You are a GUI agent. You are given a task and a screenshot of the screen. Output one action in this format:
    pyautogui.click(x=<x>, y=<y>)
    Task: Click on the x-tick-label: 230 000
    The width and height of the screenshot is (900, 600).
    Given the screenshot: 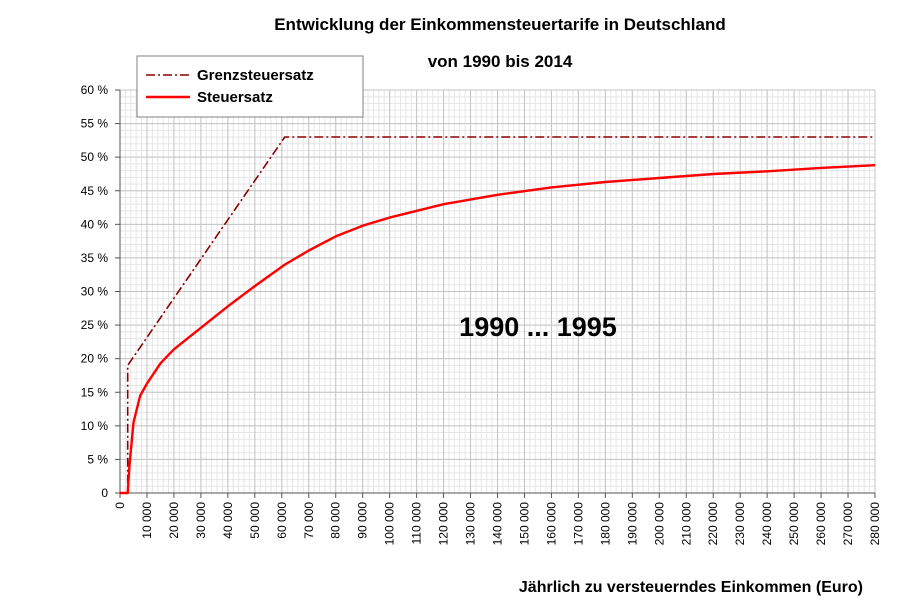 What is the action you would take?
    pyautogui.click(x=740, y=524)
    